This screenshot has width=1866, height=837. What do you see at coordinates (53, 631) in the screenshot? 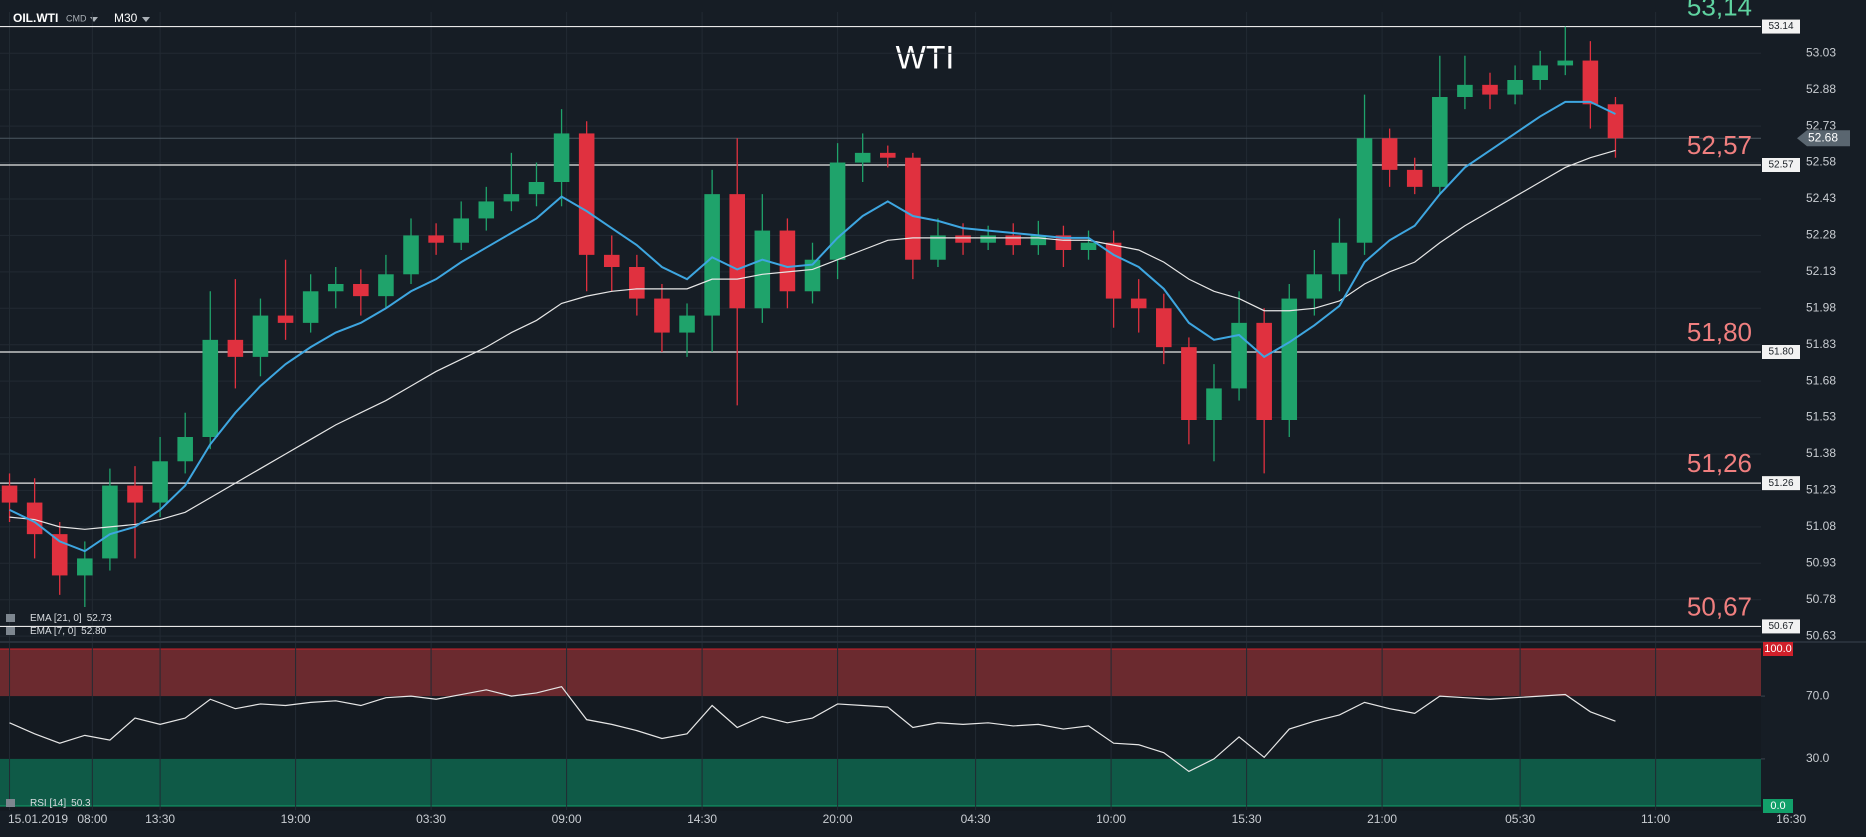
I see `legend-name: EMA [7, 0]` at bounding box center [53, 631].